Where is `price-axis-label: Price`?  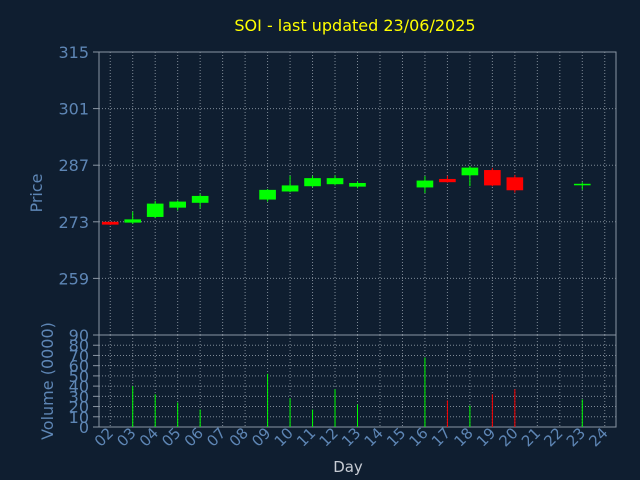
price-axis-label: Price is located at coordinates (36, 192).